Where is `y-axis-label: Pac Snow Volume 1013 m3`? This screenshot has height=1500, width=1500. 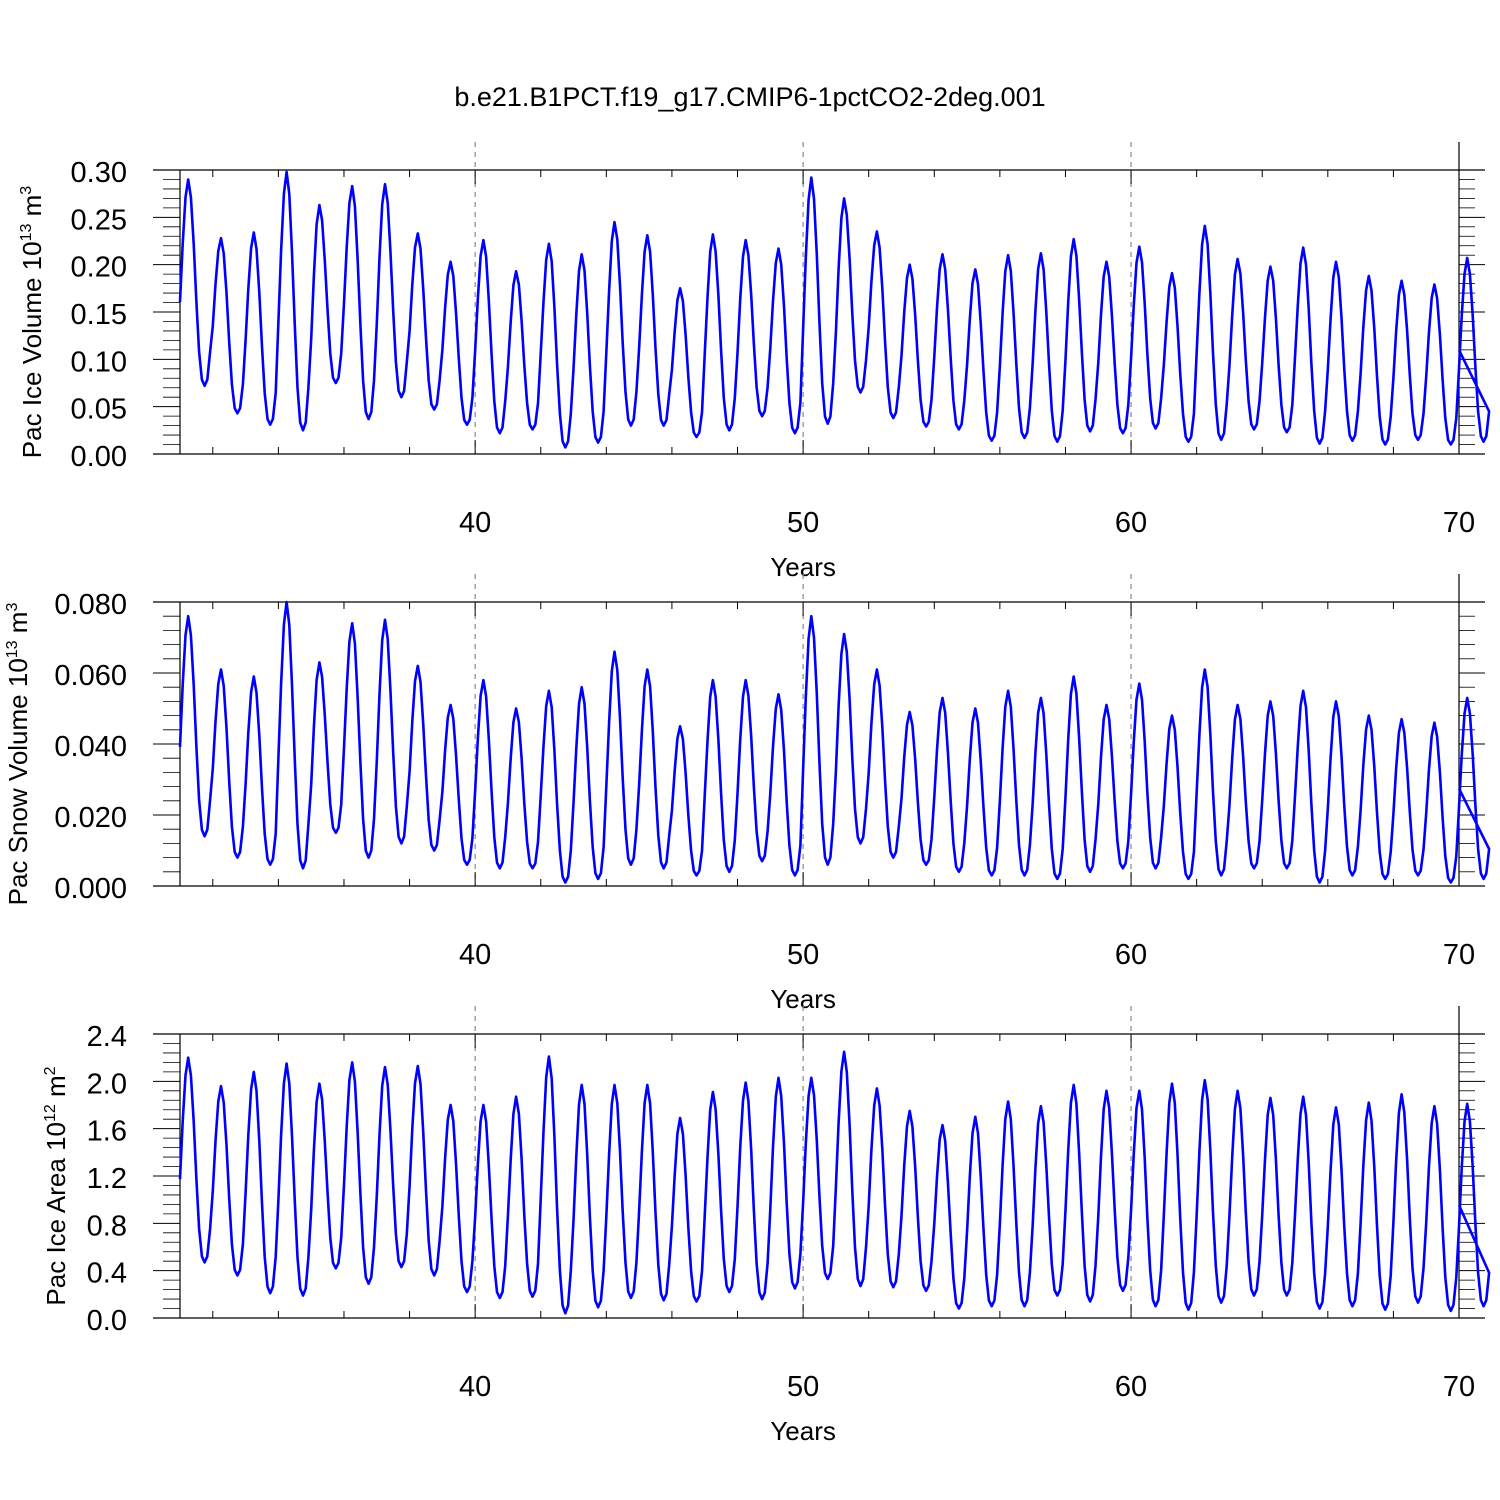 y-axis-label: Pac Snow Volume 1013 m3 is located at coordinates (18, 754).